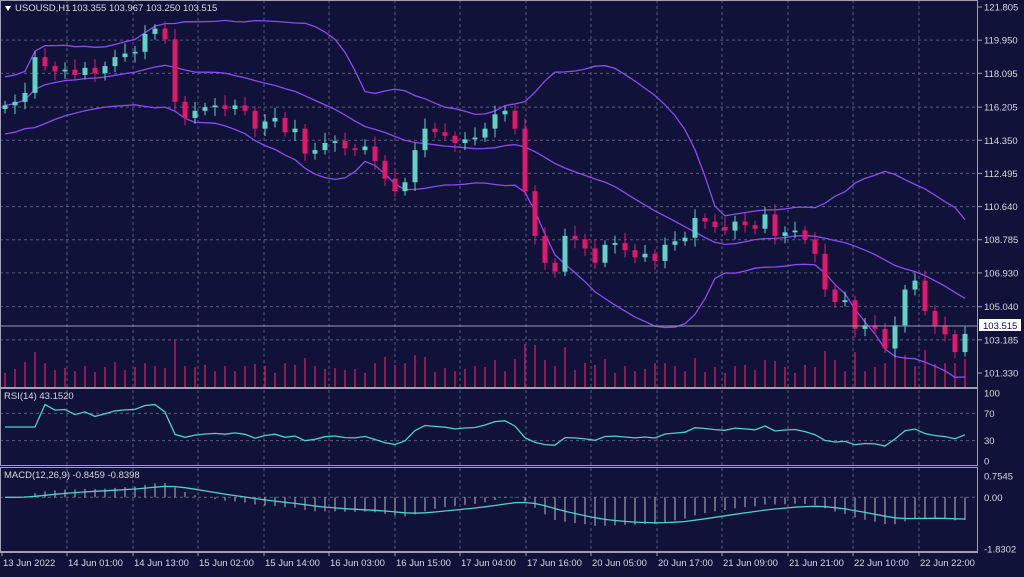  What do you see at coordinates (29, 563) in the screenshot?
I see `time-tick-label: 13 Jun 2022` at bounding box center [29, 563].